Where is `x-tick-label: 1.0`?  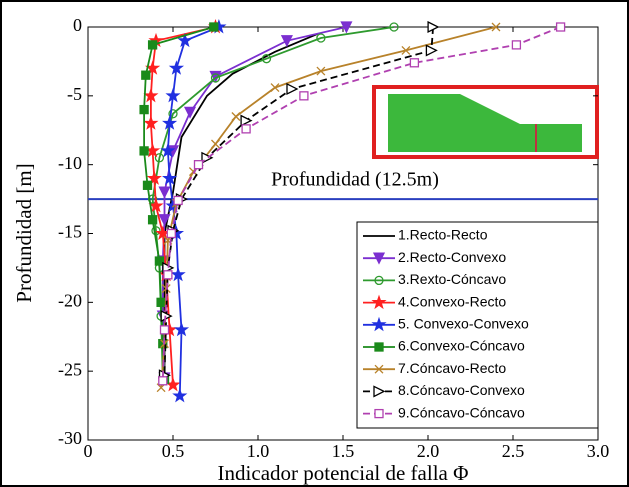 x-tick-label: 1.0 is located at coordinates (258, 451).